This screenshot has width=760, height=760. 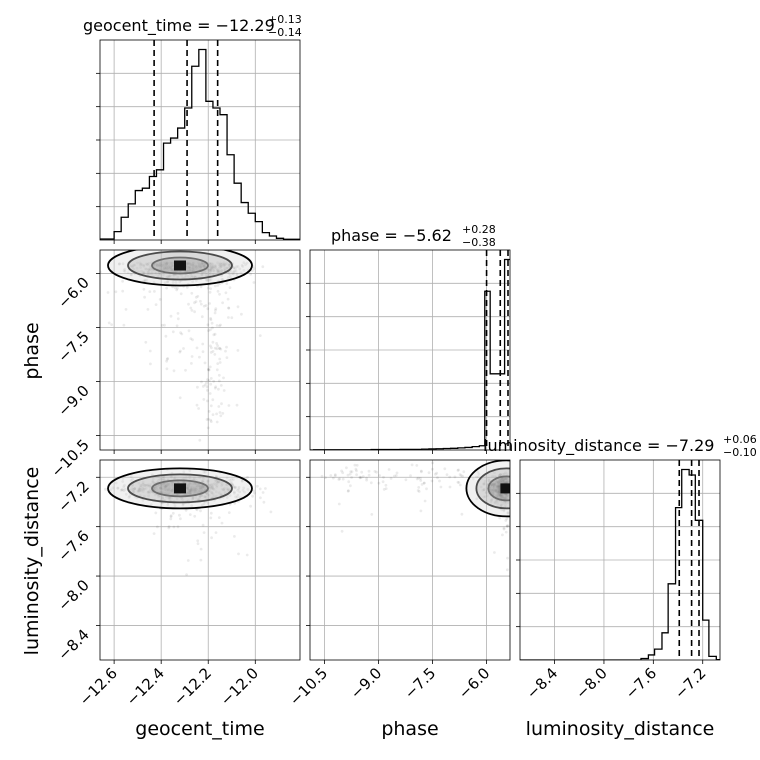 I want to click on y-tick-label-luminosity-distance: −7.2, so click(x=73, y=496).